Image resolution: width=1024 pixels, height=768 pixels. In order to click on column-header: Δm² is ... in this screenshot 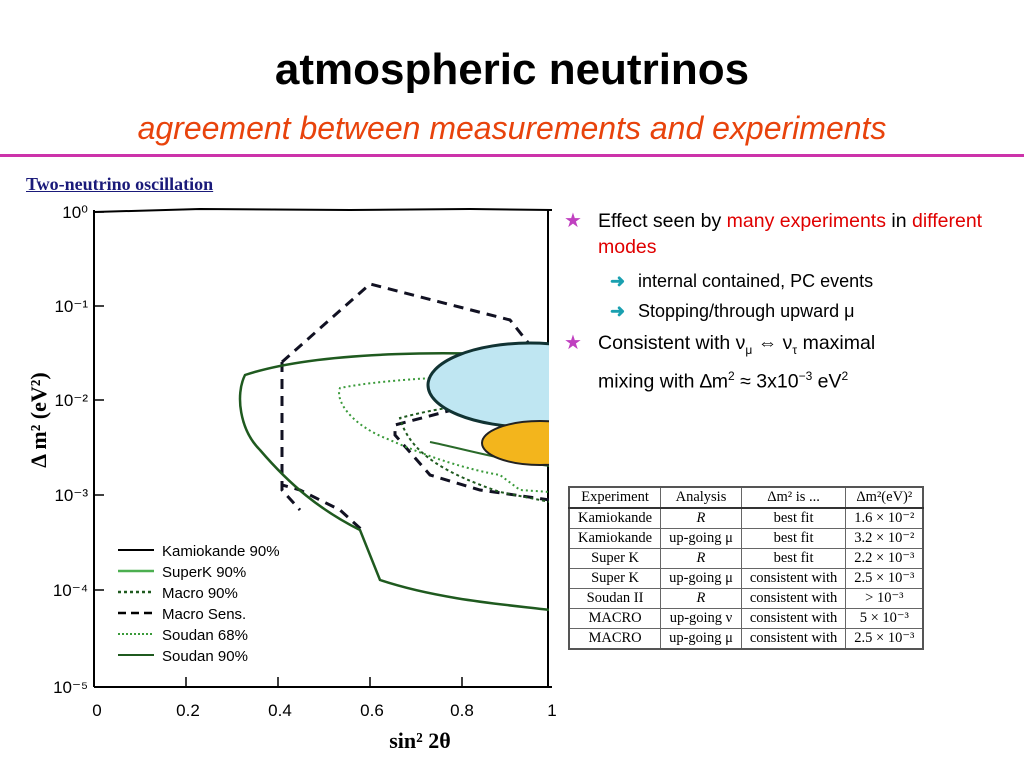, I will do `click(793, 497)`.